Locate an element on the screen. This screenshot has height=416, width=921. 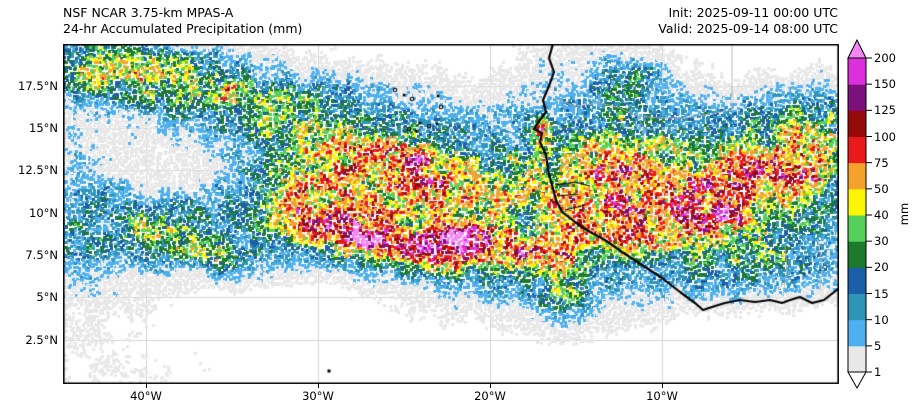
colorbar-tick-label: 30 is located at coordinates (881, 241).